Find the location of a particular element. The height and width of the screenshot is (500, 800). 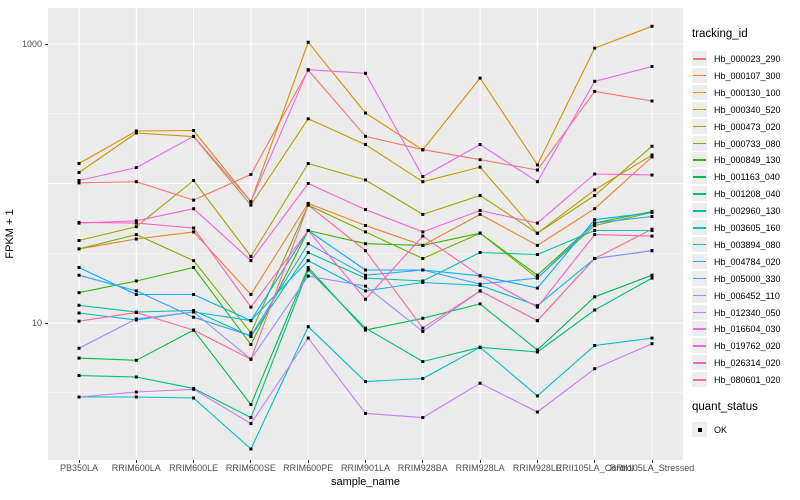

legend-item-label: Hb_003605_160 is located at coordinates (747, 228).